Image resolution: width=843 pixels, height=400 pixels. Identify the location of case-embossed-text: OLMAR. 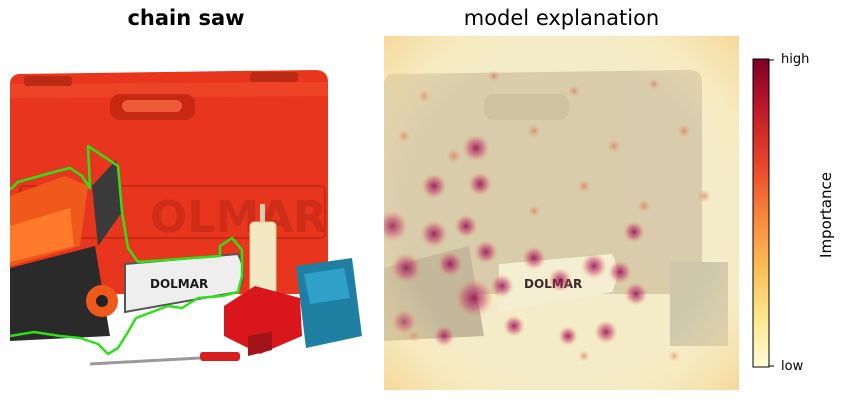
(238, 217).